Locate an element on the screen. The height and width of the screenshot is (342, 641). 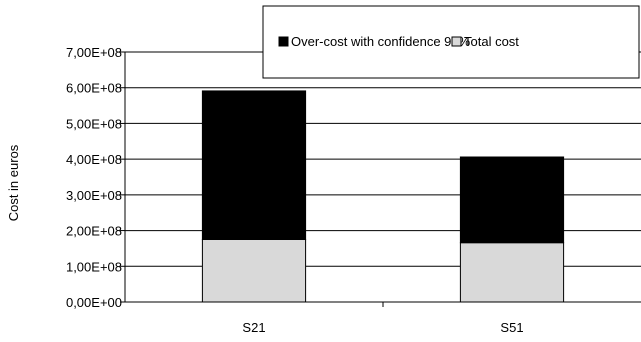
legend-label: Total cost is located at coordinates (491, 41).